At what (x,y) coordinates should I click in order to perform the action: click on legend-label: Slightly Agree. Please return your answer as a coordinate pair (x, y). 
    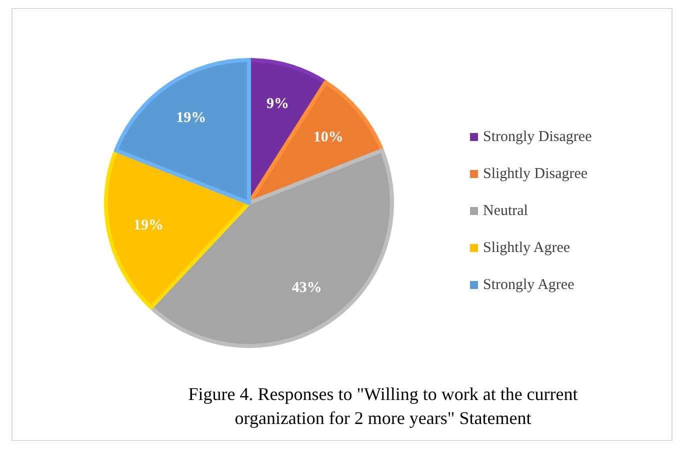
    Looking at the image, I should click on (526, 248).